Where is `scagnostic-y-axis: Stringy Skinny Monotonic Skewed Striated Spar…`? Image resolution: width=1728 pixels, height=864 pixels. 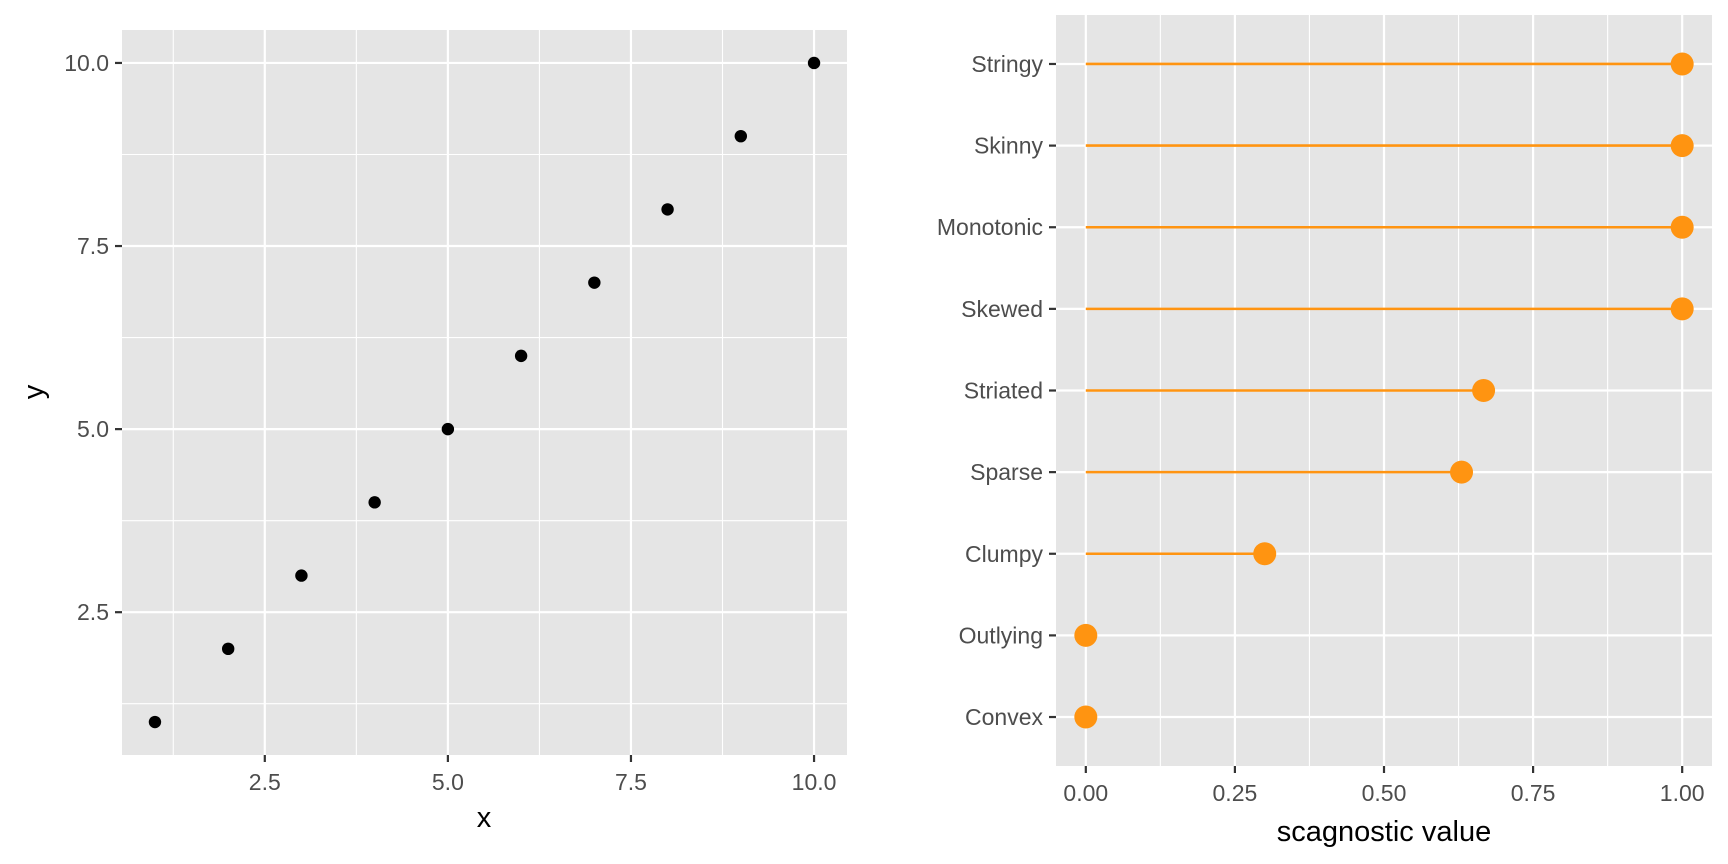
scagnostic-y-axis: Stringy Skinny Monotonic Skewed Striated Spar… is located at coordinates (996, 390).